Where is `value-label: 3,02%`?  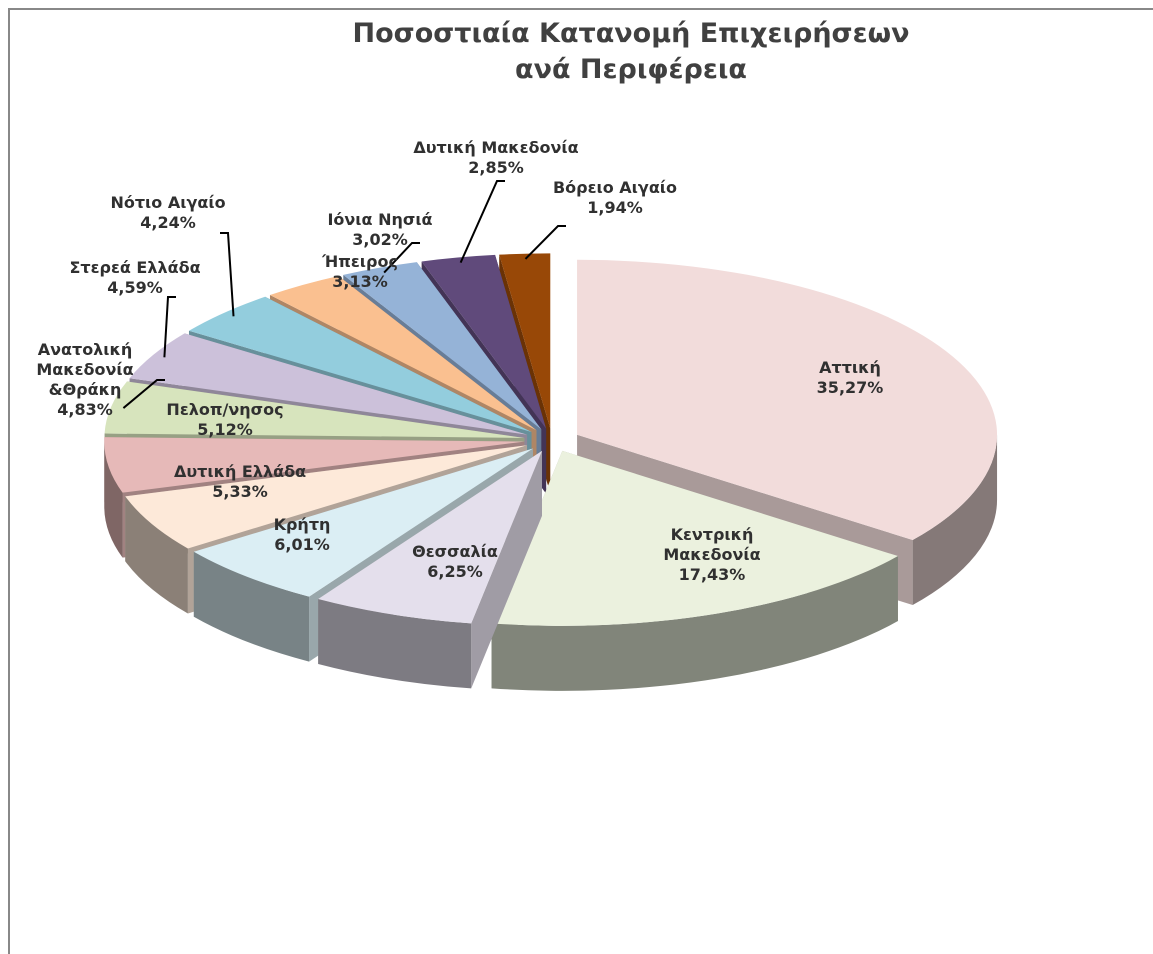
value-label: 3,02% is located at coordinates (380, 239).